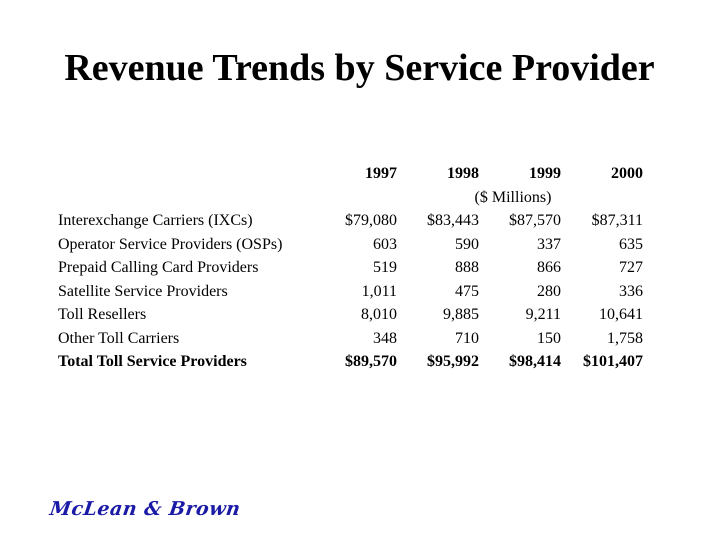 The image size is (719, 539). What do you see at coordinates (379, 291) in the screenshot?
I see `cell-1997: 1,011` at bounding box center [379, 291].